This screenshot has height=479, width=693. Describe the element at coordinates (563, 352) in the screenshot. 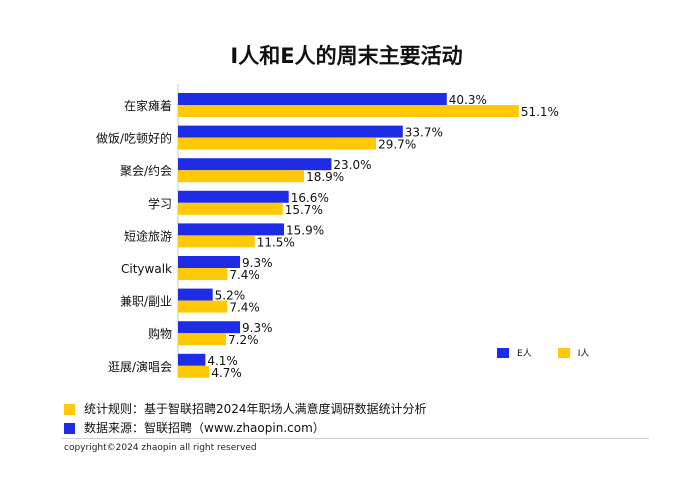

I see `legend-swatch-i` at that location.